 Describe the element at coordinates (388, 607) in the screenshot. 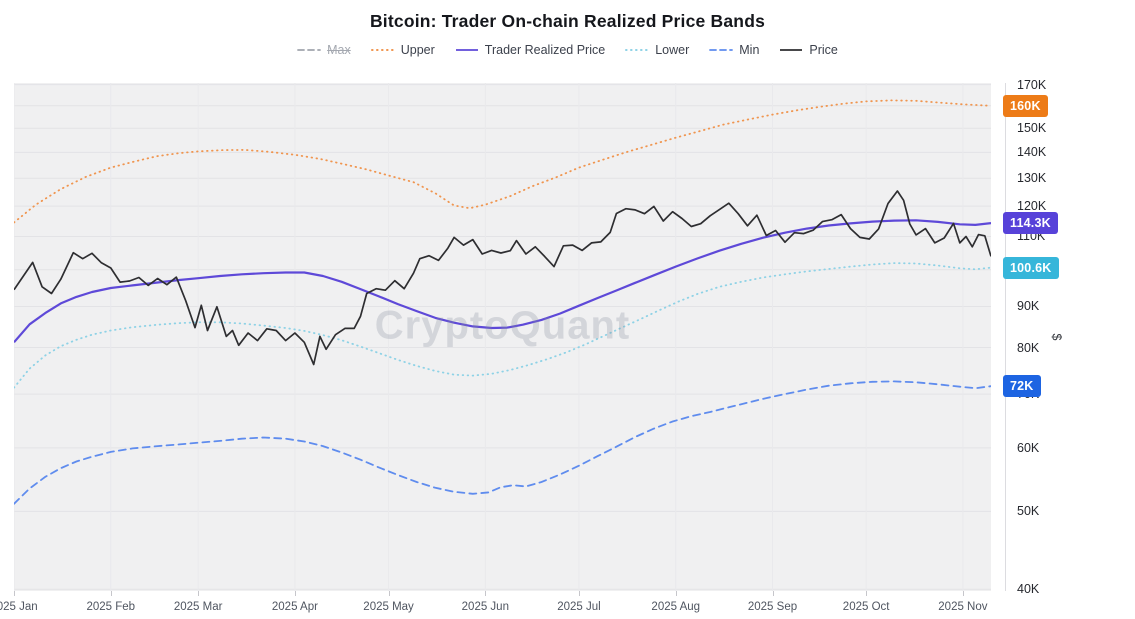

I see `x-tick-label: 2025 May` at that location.